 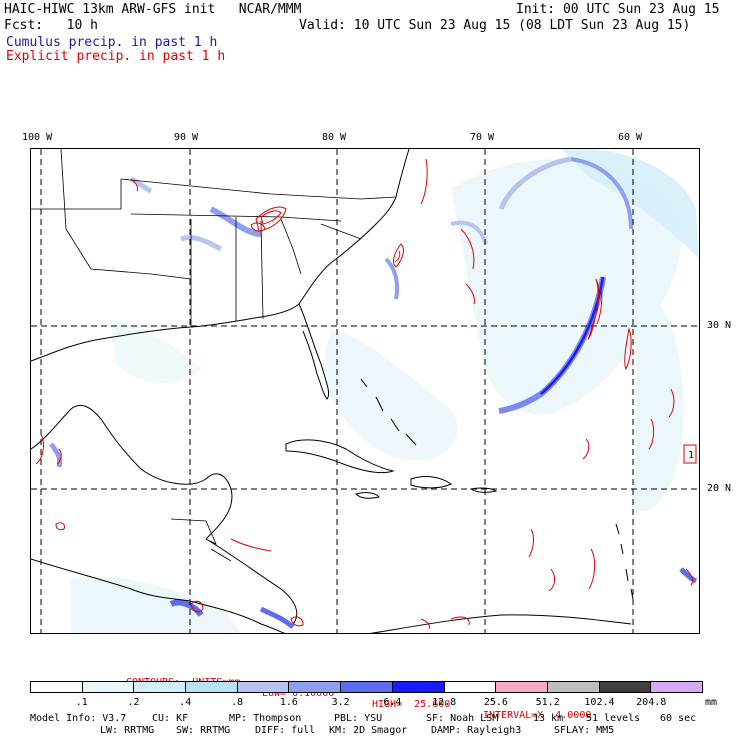 I want to click on lon-label-100w: 100 W, so click(x=37, y=137).